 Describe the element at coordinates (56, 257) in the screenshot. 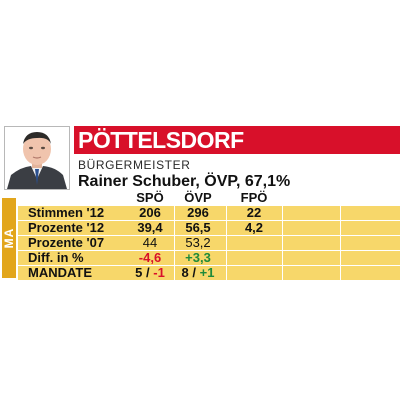

I see `row-label: Diff. in %` at that location.